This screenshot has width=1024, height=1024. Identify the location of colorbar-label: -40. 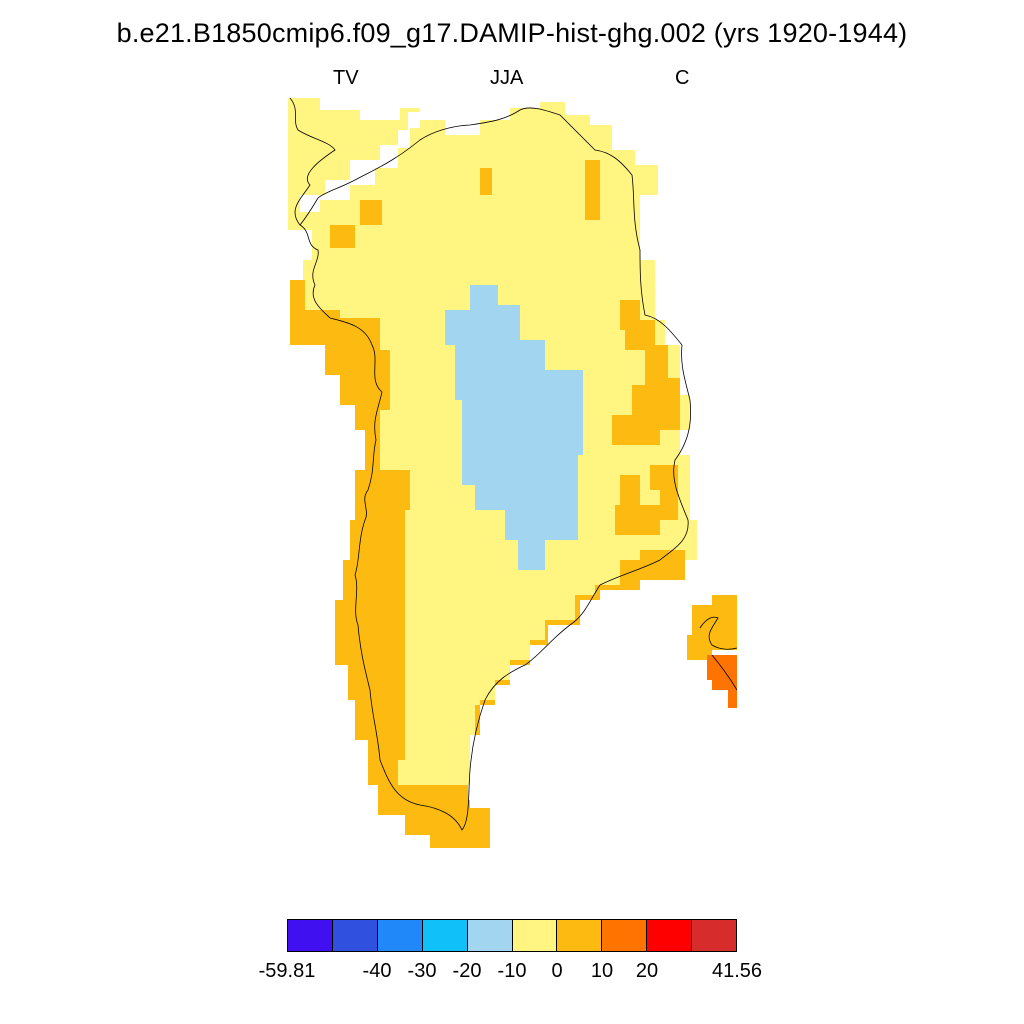
(377, 971).